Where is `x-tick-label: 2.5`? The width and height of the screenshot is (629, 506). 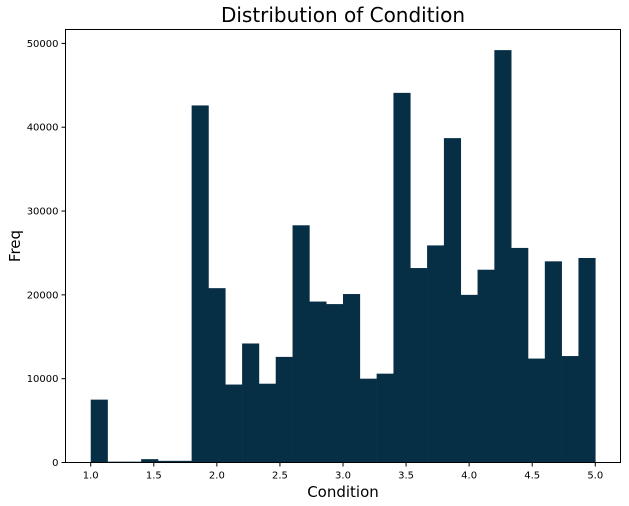 x-tick-label: 2.5 is located at coordinates (280, 476).